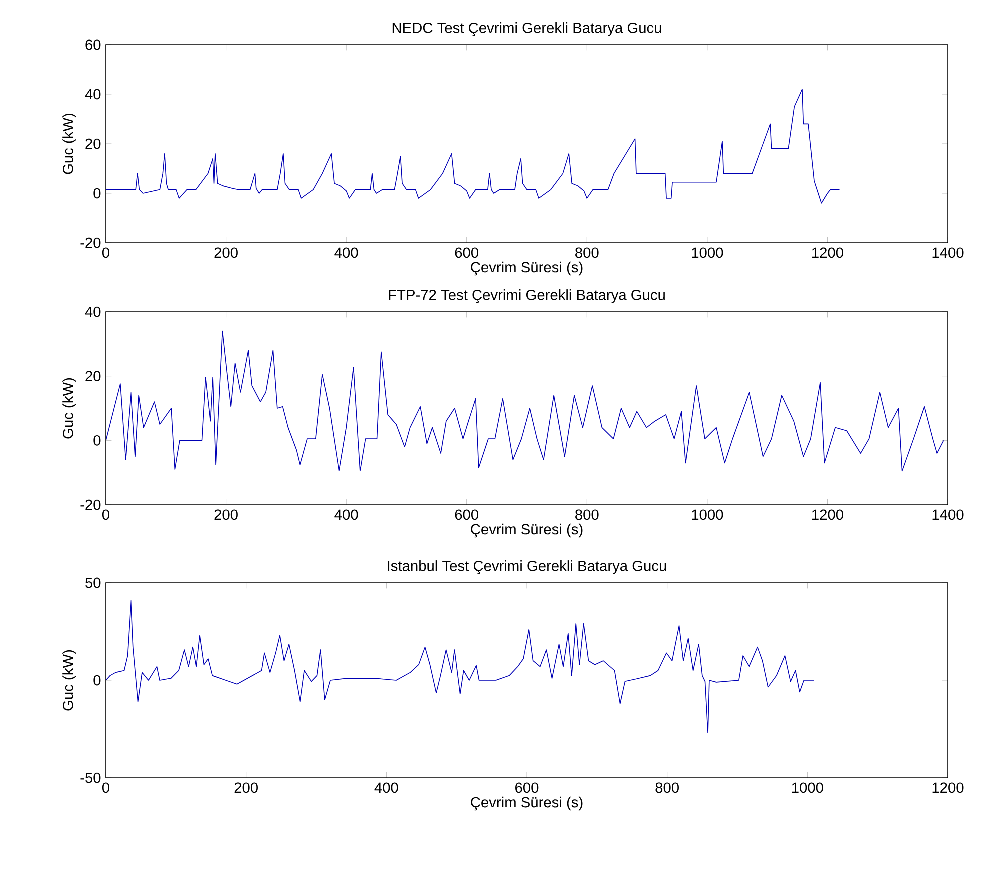 The image size is (987, 895). What do you see at coordinates (93, 45) in the screenshot?
I see `y-tick-label: 60` at bounding box center [93, 45].